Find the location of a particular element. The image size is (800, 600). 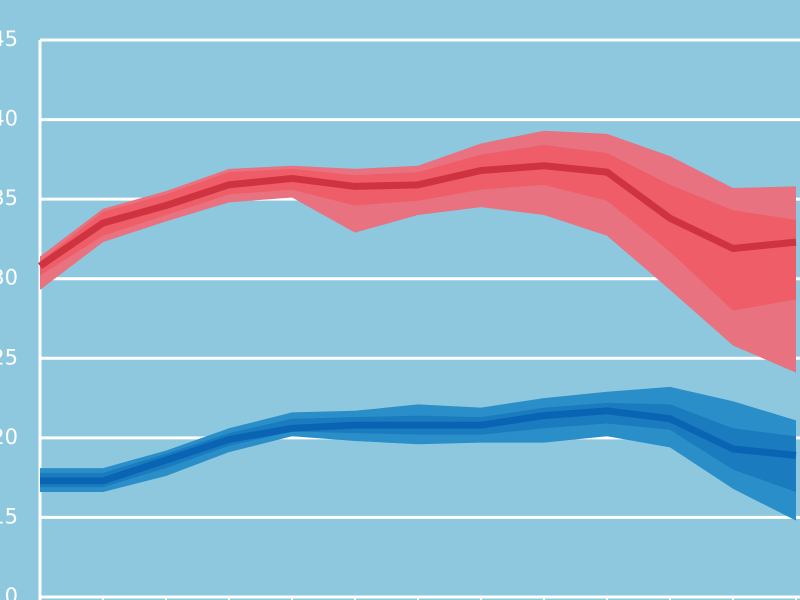

band is located at coordinates (418, 447).